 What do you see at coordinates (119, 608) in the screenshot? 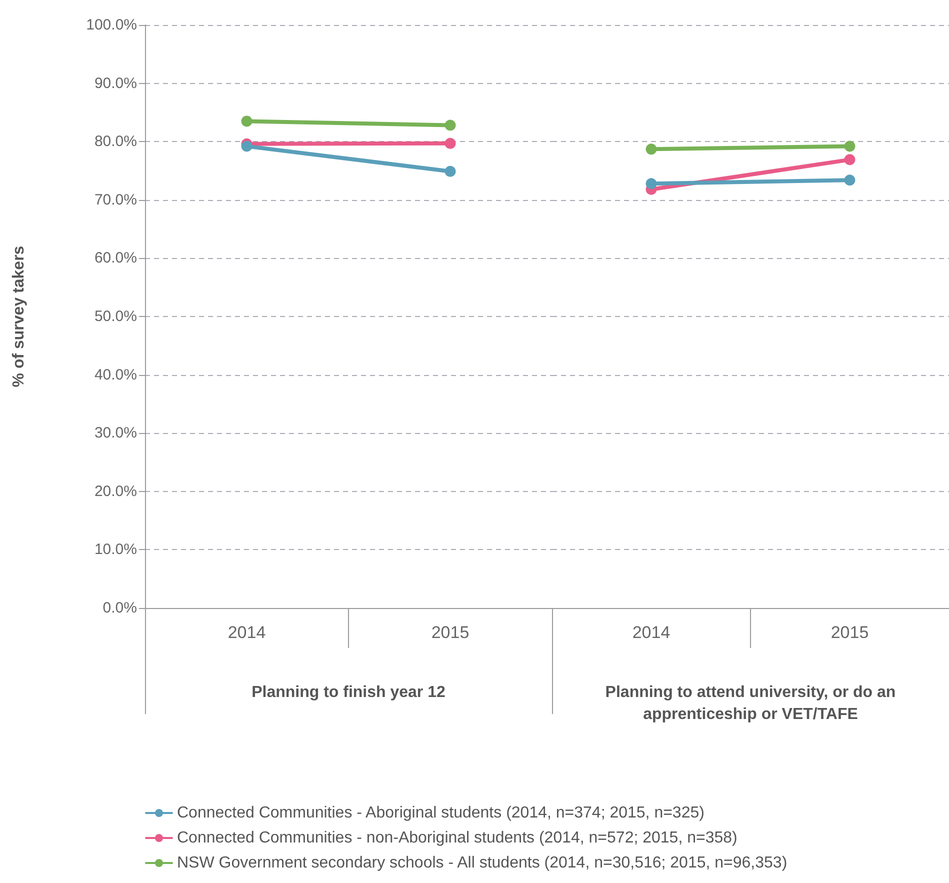
I see `y-tick-label: 0.0%` at bounding box center [119, 608].